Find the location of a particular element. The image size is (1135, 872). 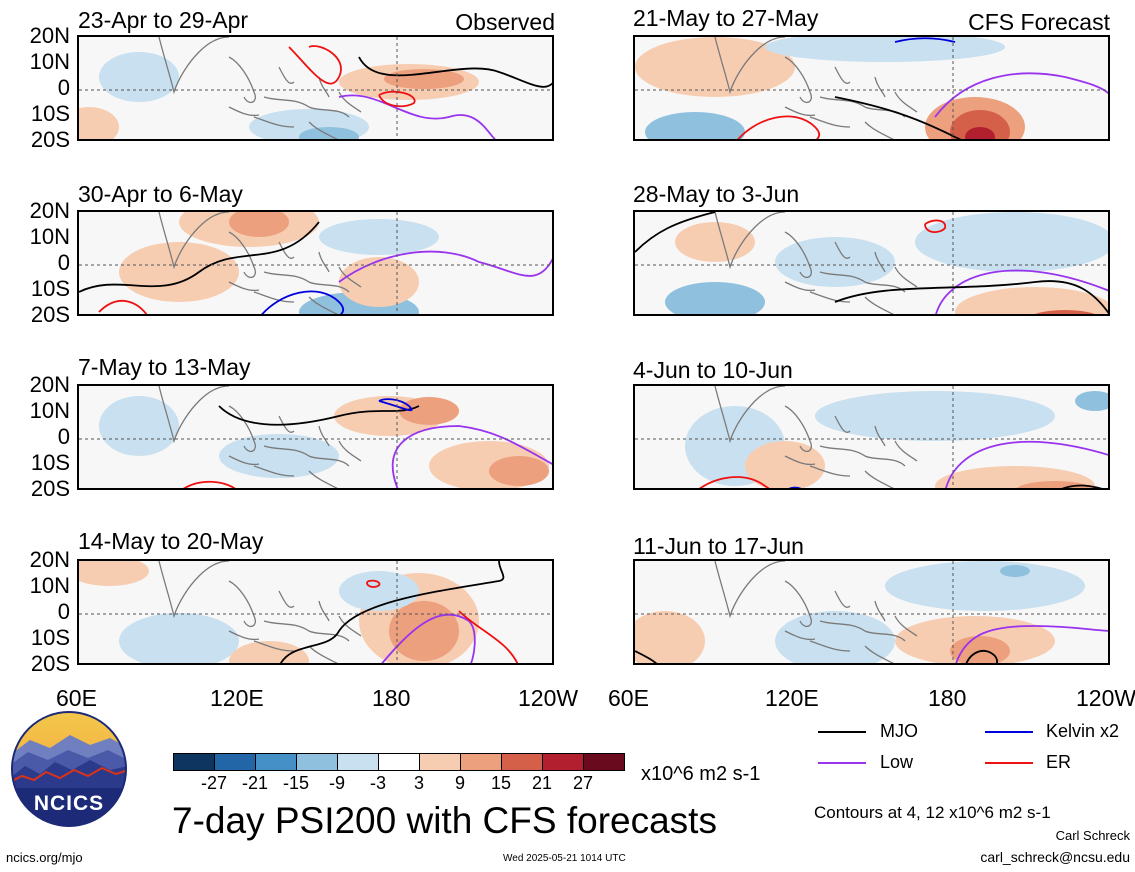

panel-title-l1: 23-Apr to 29-Apr is located at coordinates (163, 20).